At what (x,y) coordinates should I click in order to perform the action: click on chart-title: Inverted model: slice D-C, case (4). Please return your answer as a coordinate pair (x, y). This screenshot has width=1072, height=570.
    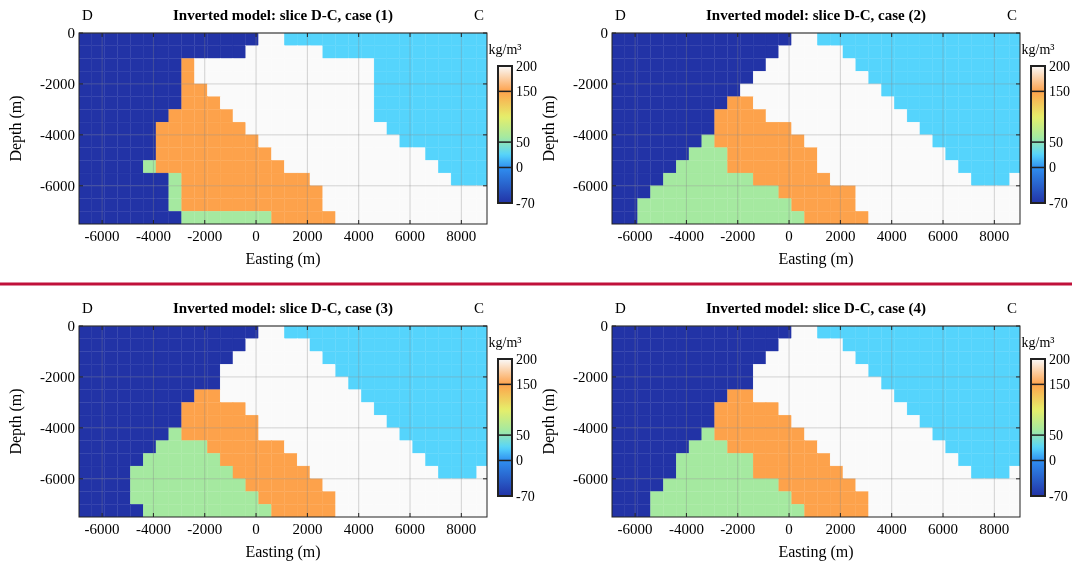
    Looking at the image, I should click on (816, 308).